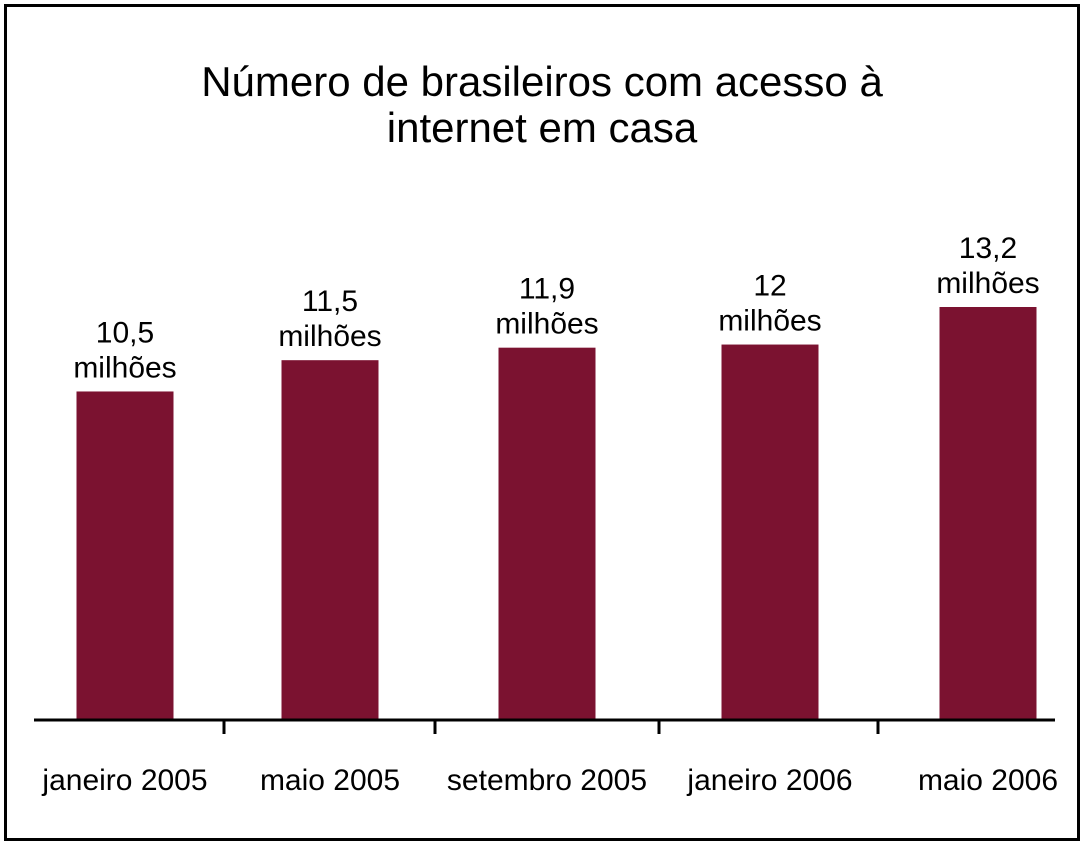  I want to click on chart-title-line-2: internet em casa, so click(542, 127).